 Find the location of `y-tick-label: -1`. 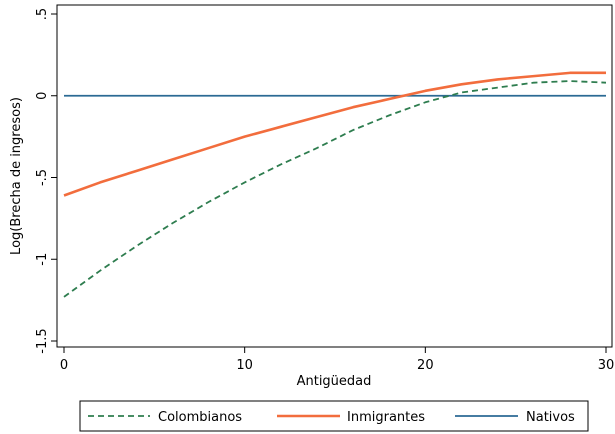

y-tick-label: -1 is located at coordinates (42, 259).